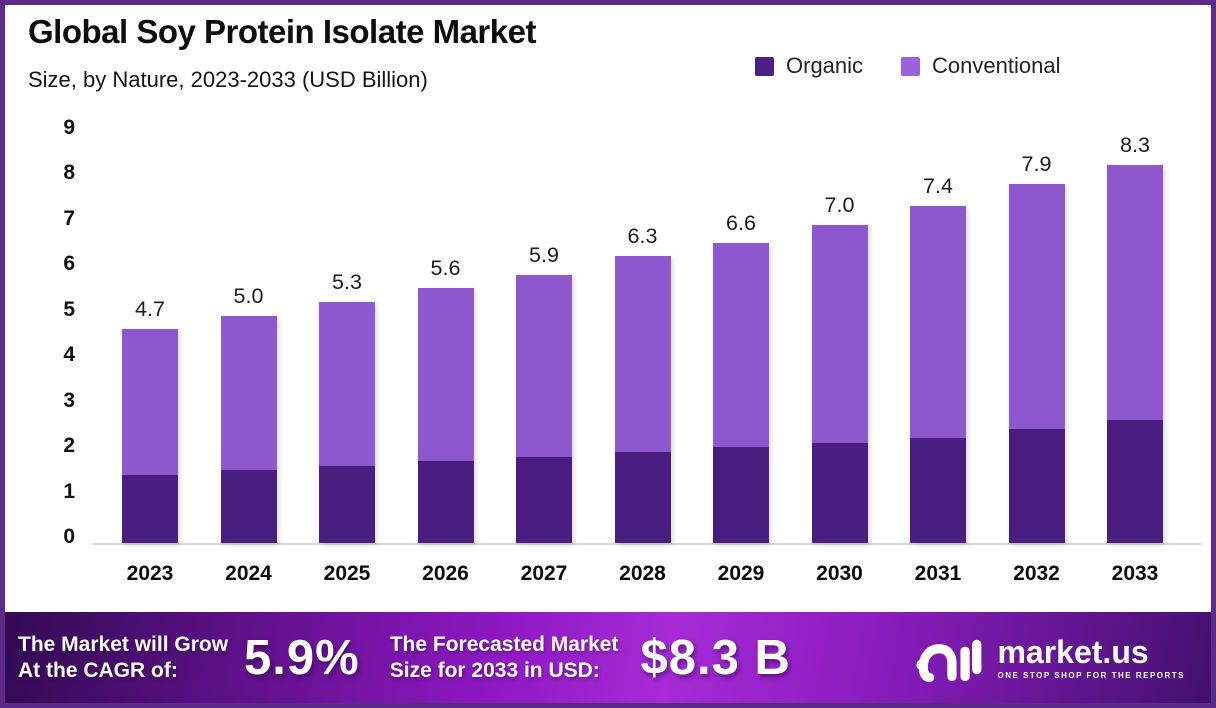  I want to click on bar-segment-conventional-2033, so click(1135, 293).